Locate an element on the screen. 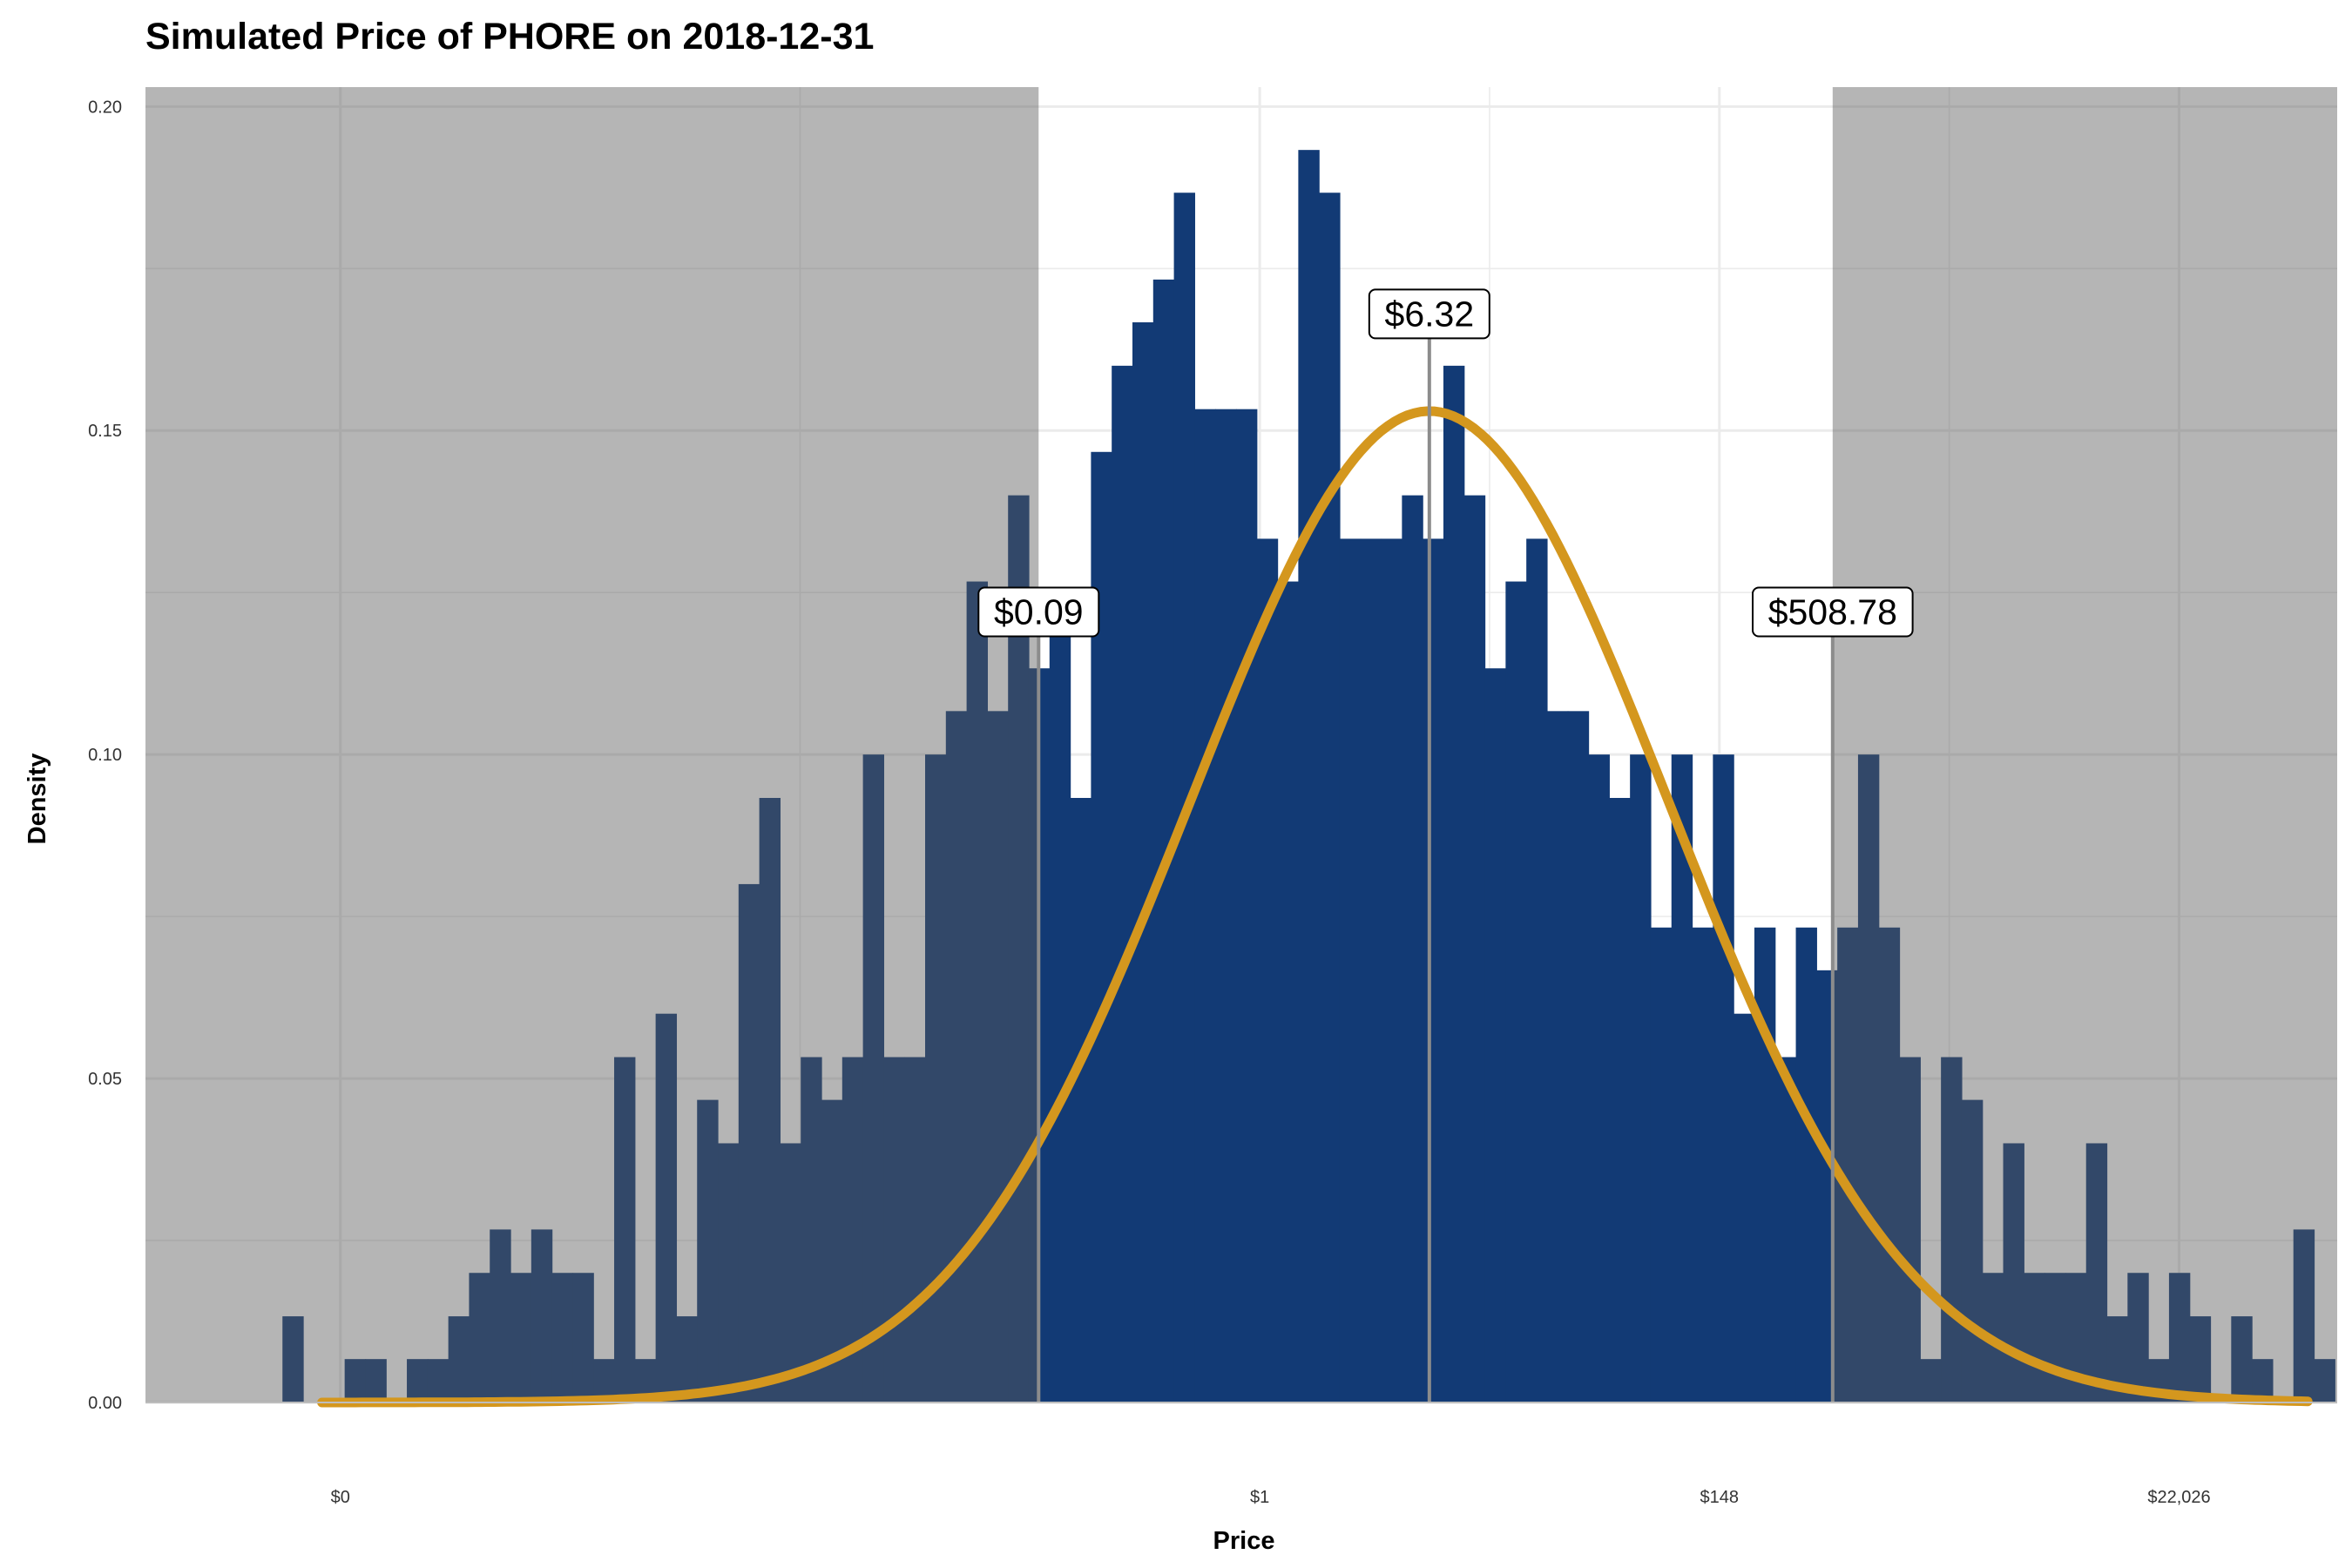 The width and height of the screenshot is (2352, 1568). y-tick-label: 0.05 is located at coordinates (105, 1079).